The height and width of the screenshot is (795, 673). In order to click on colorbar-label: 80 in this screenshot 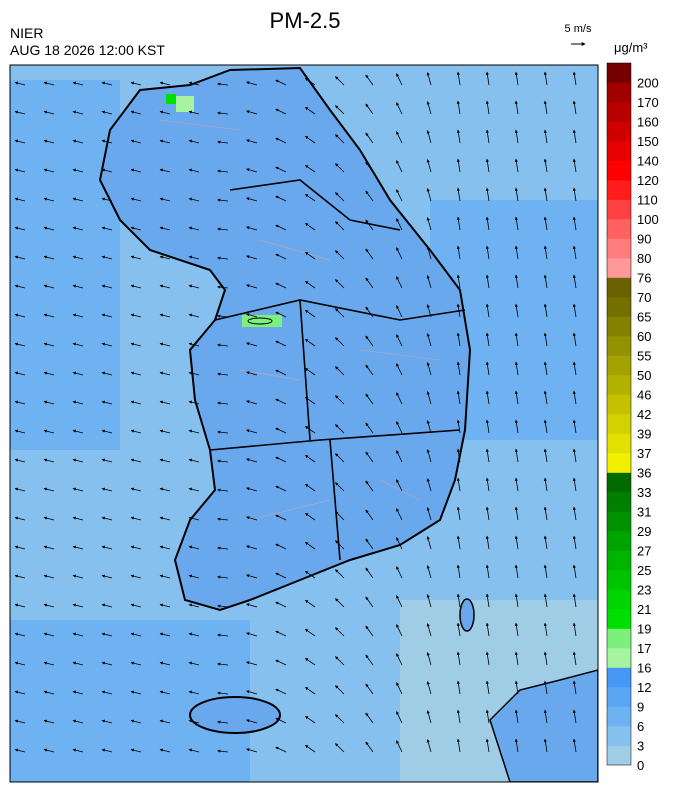, I will do `click(644, 258)`.